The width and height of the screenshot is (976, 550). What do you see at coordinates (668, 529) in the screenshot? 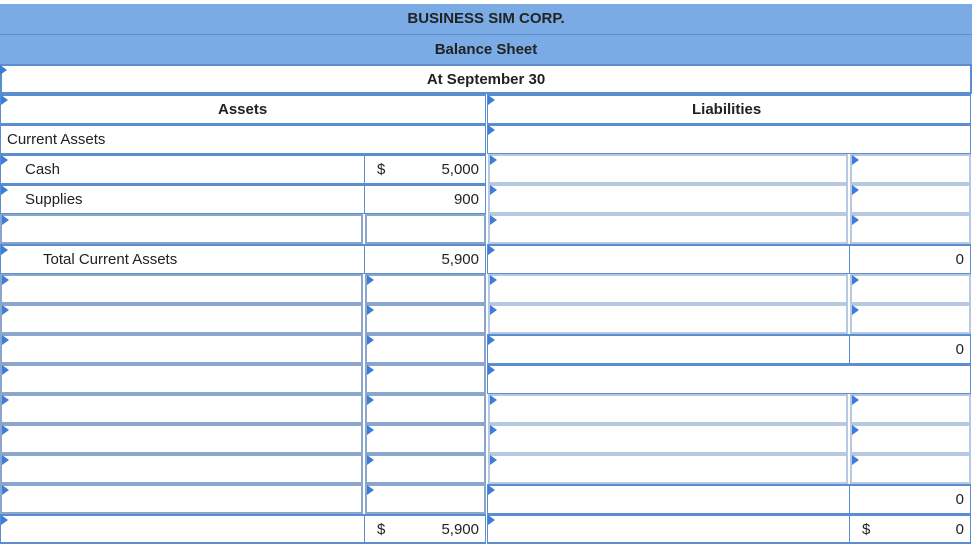
I see `total-liabilities-label-cell` at bounding box center [668, 529].